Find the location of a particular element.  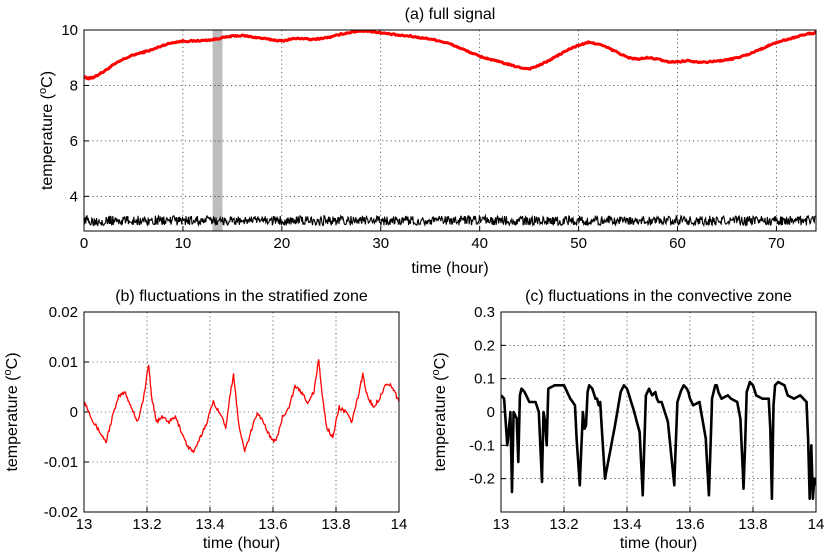

y-tick-label: 10 is located at coordinates (69, 30).